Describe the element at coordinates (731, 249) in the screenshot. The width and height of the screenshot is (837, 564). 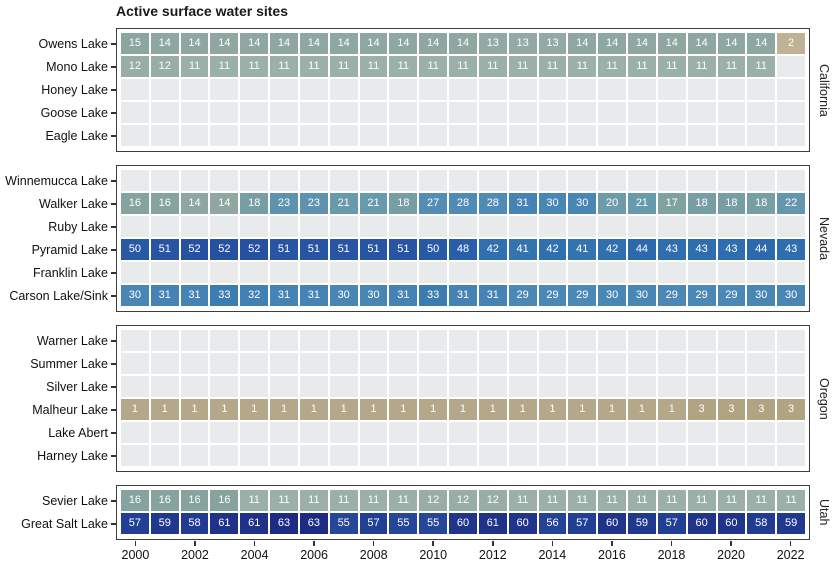
I see `heatmap-cell: 43` at that location.